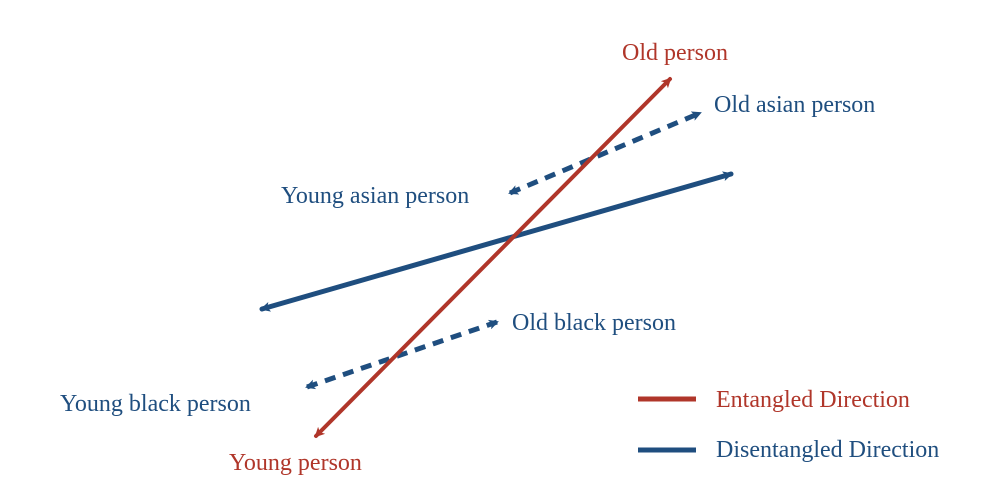 This screenshot has width=1000, height=501. What do you see at coordinates (605, 153) in the screenshot?
I see `asian-age-dashed-line` at bounding box center [605, 153].